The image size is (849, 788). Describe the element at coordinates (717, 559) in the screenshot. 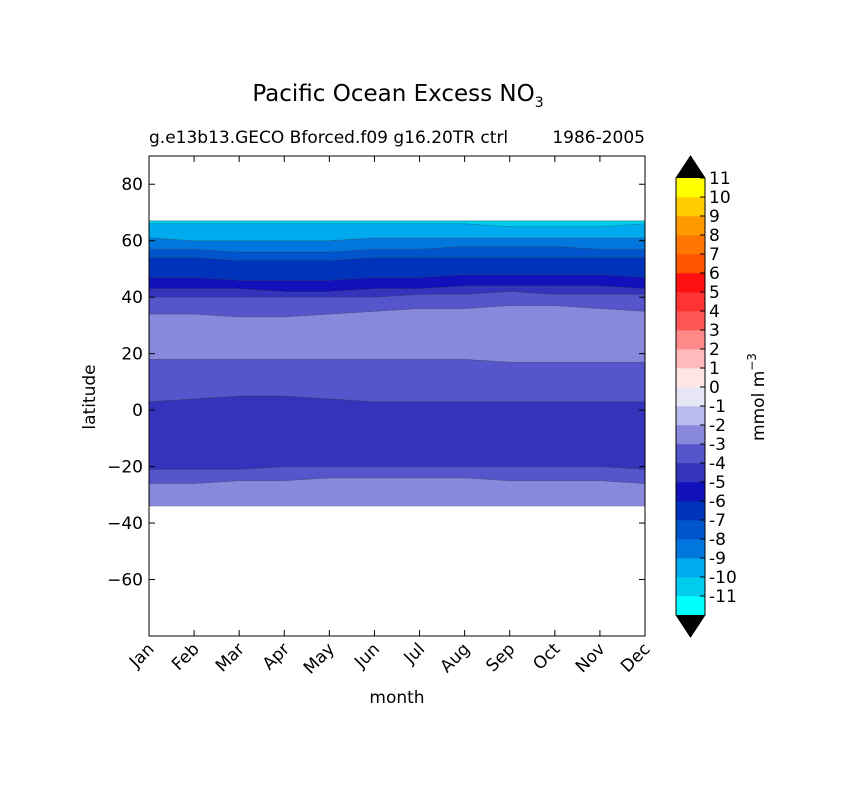

I see `colorbar-tick-label: -9` at that location.